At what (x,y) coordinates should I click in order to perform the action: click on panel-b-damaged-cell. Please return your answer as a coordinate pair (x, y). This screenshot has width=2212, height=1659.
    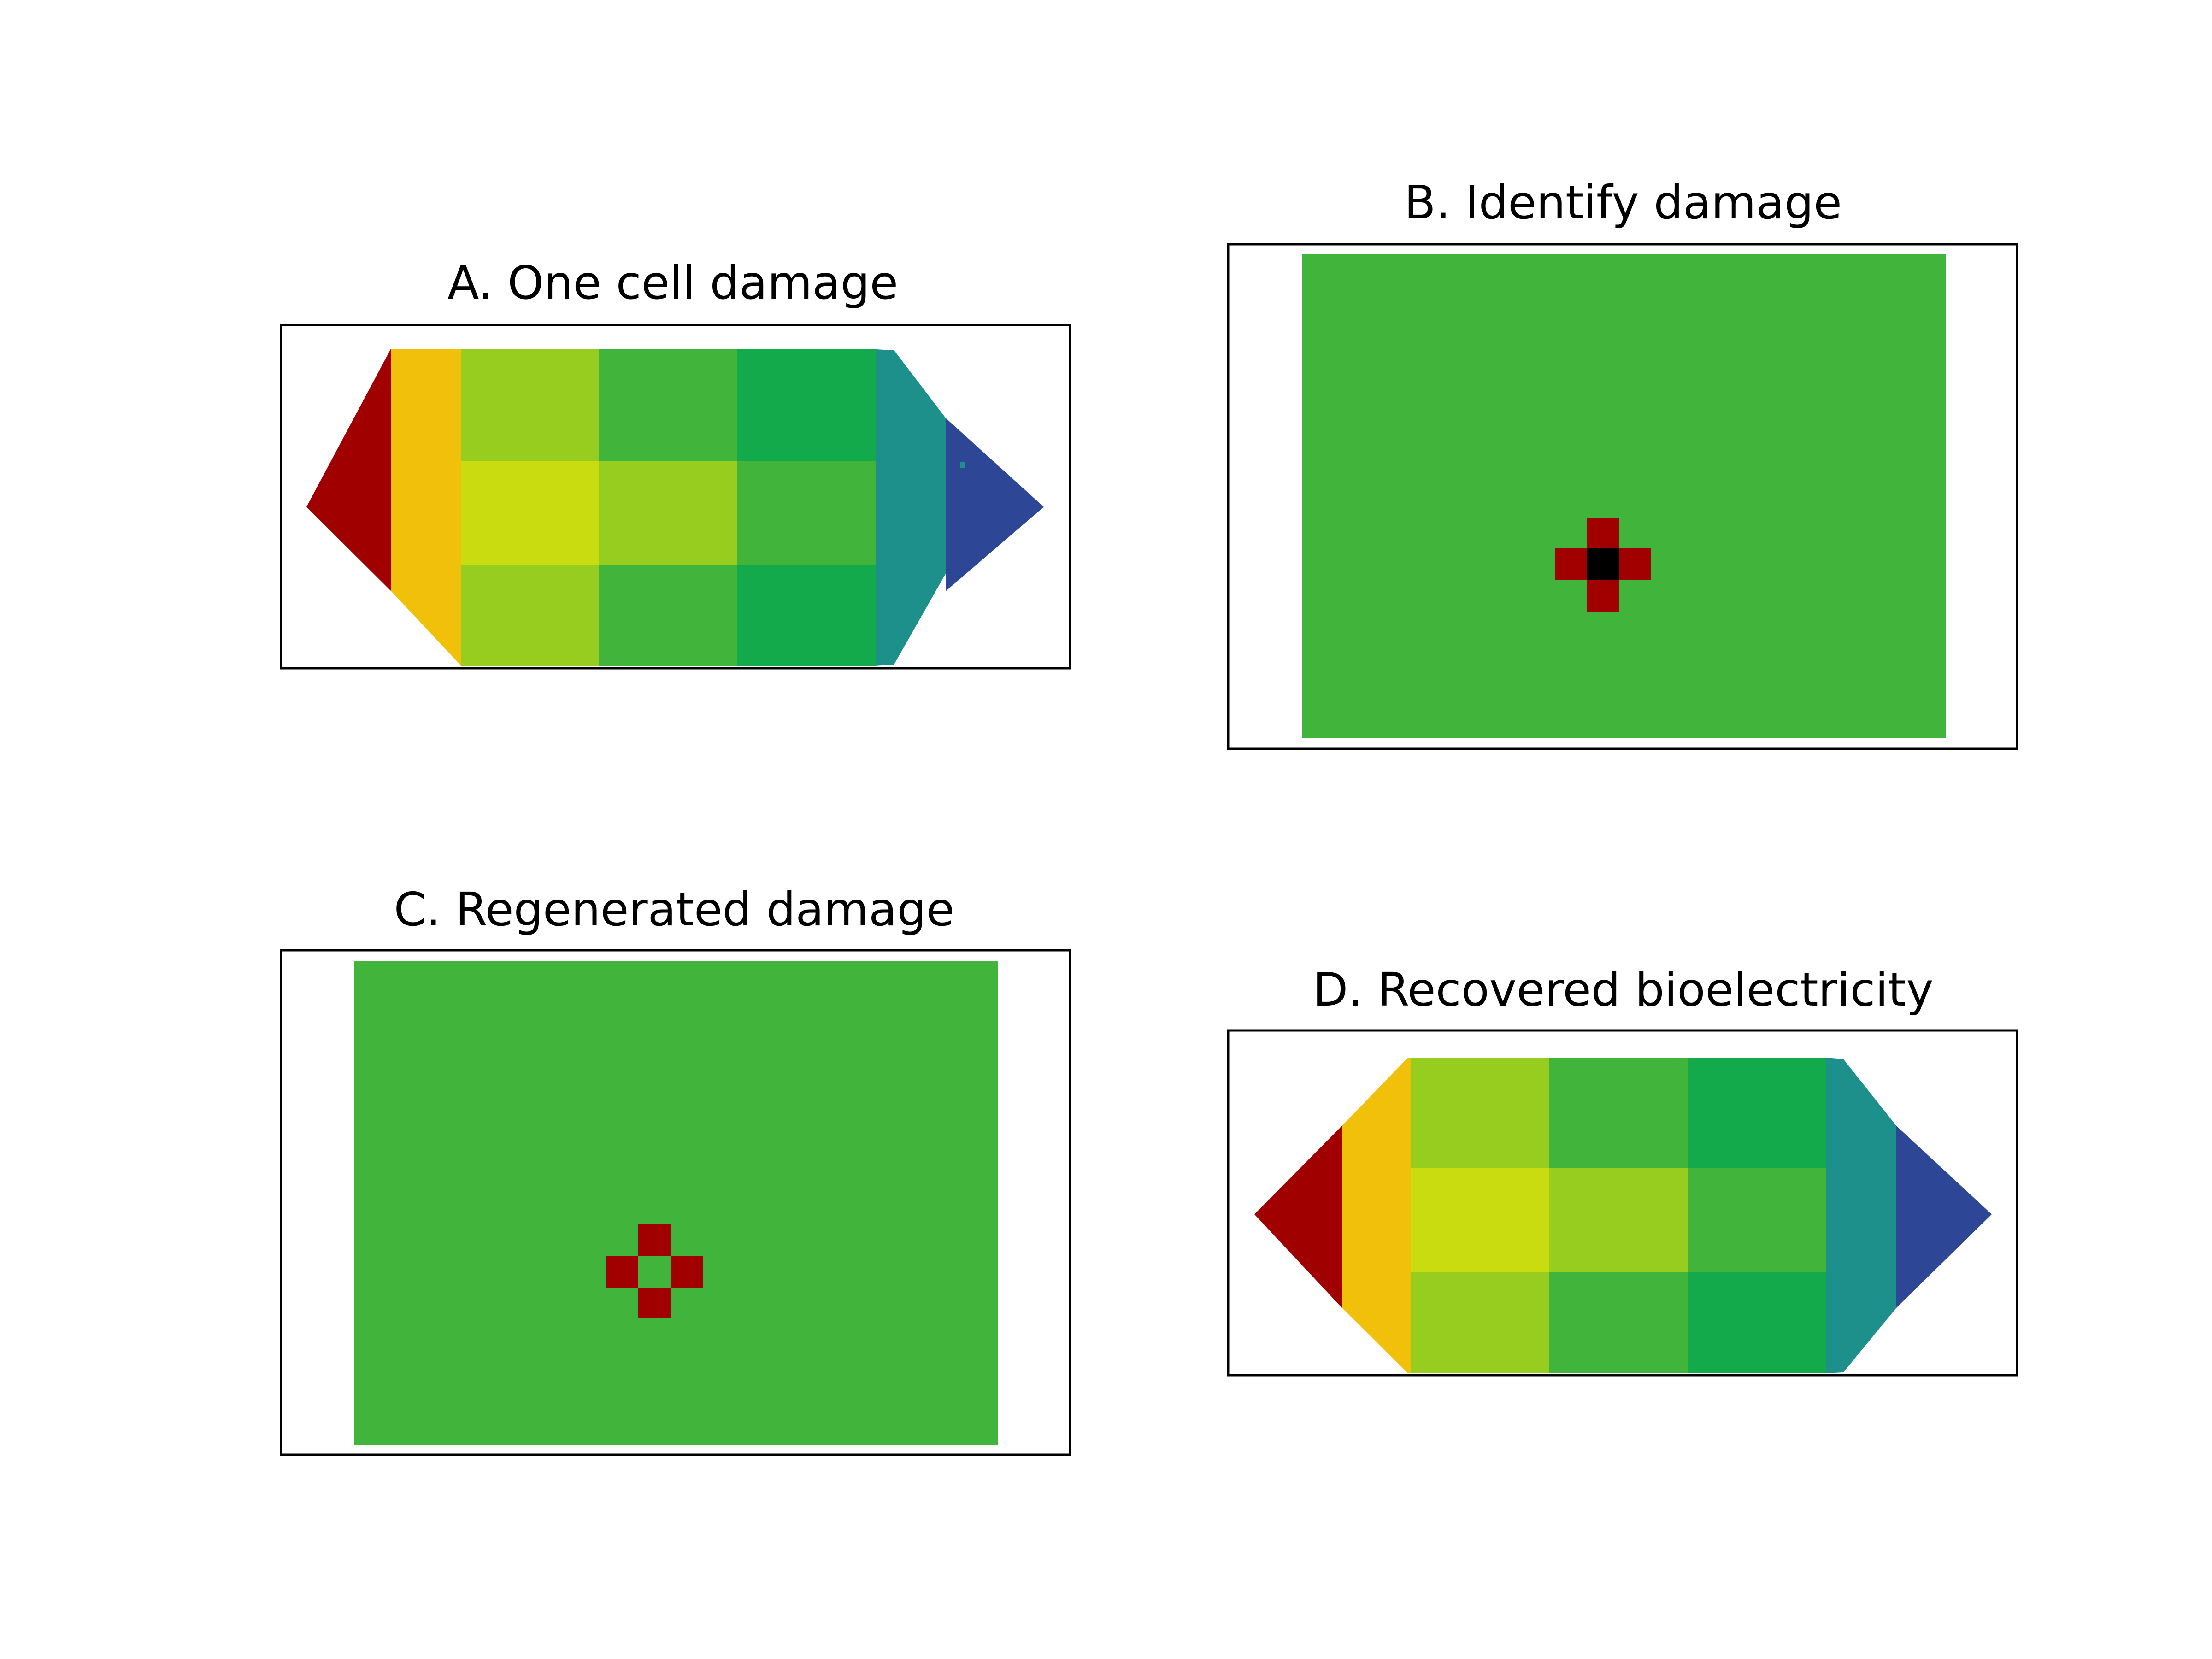
    Looking at the image, I should click on (1603, 564).